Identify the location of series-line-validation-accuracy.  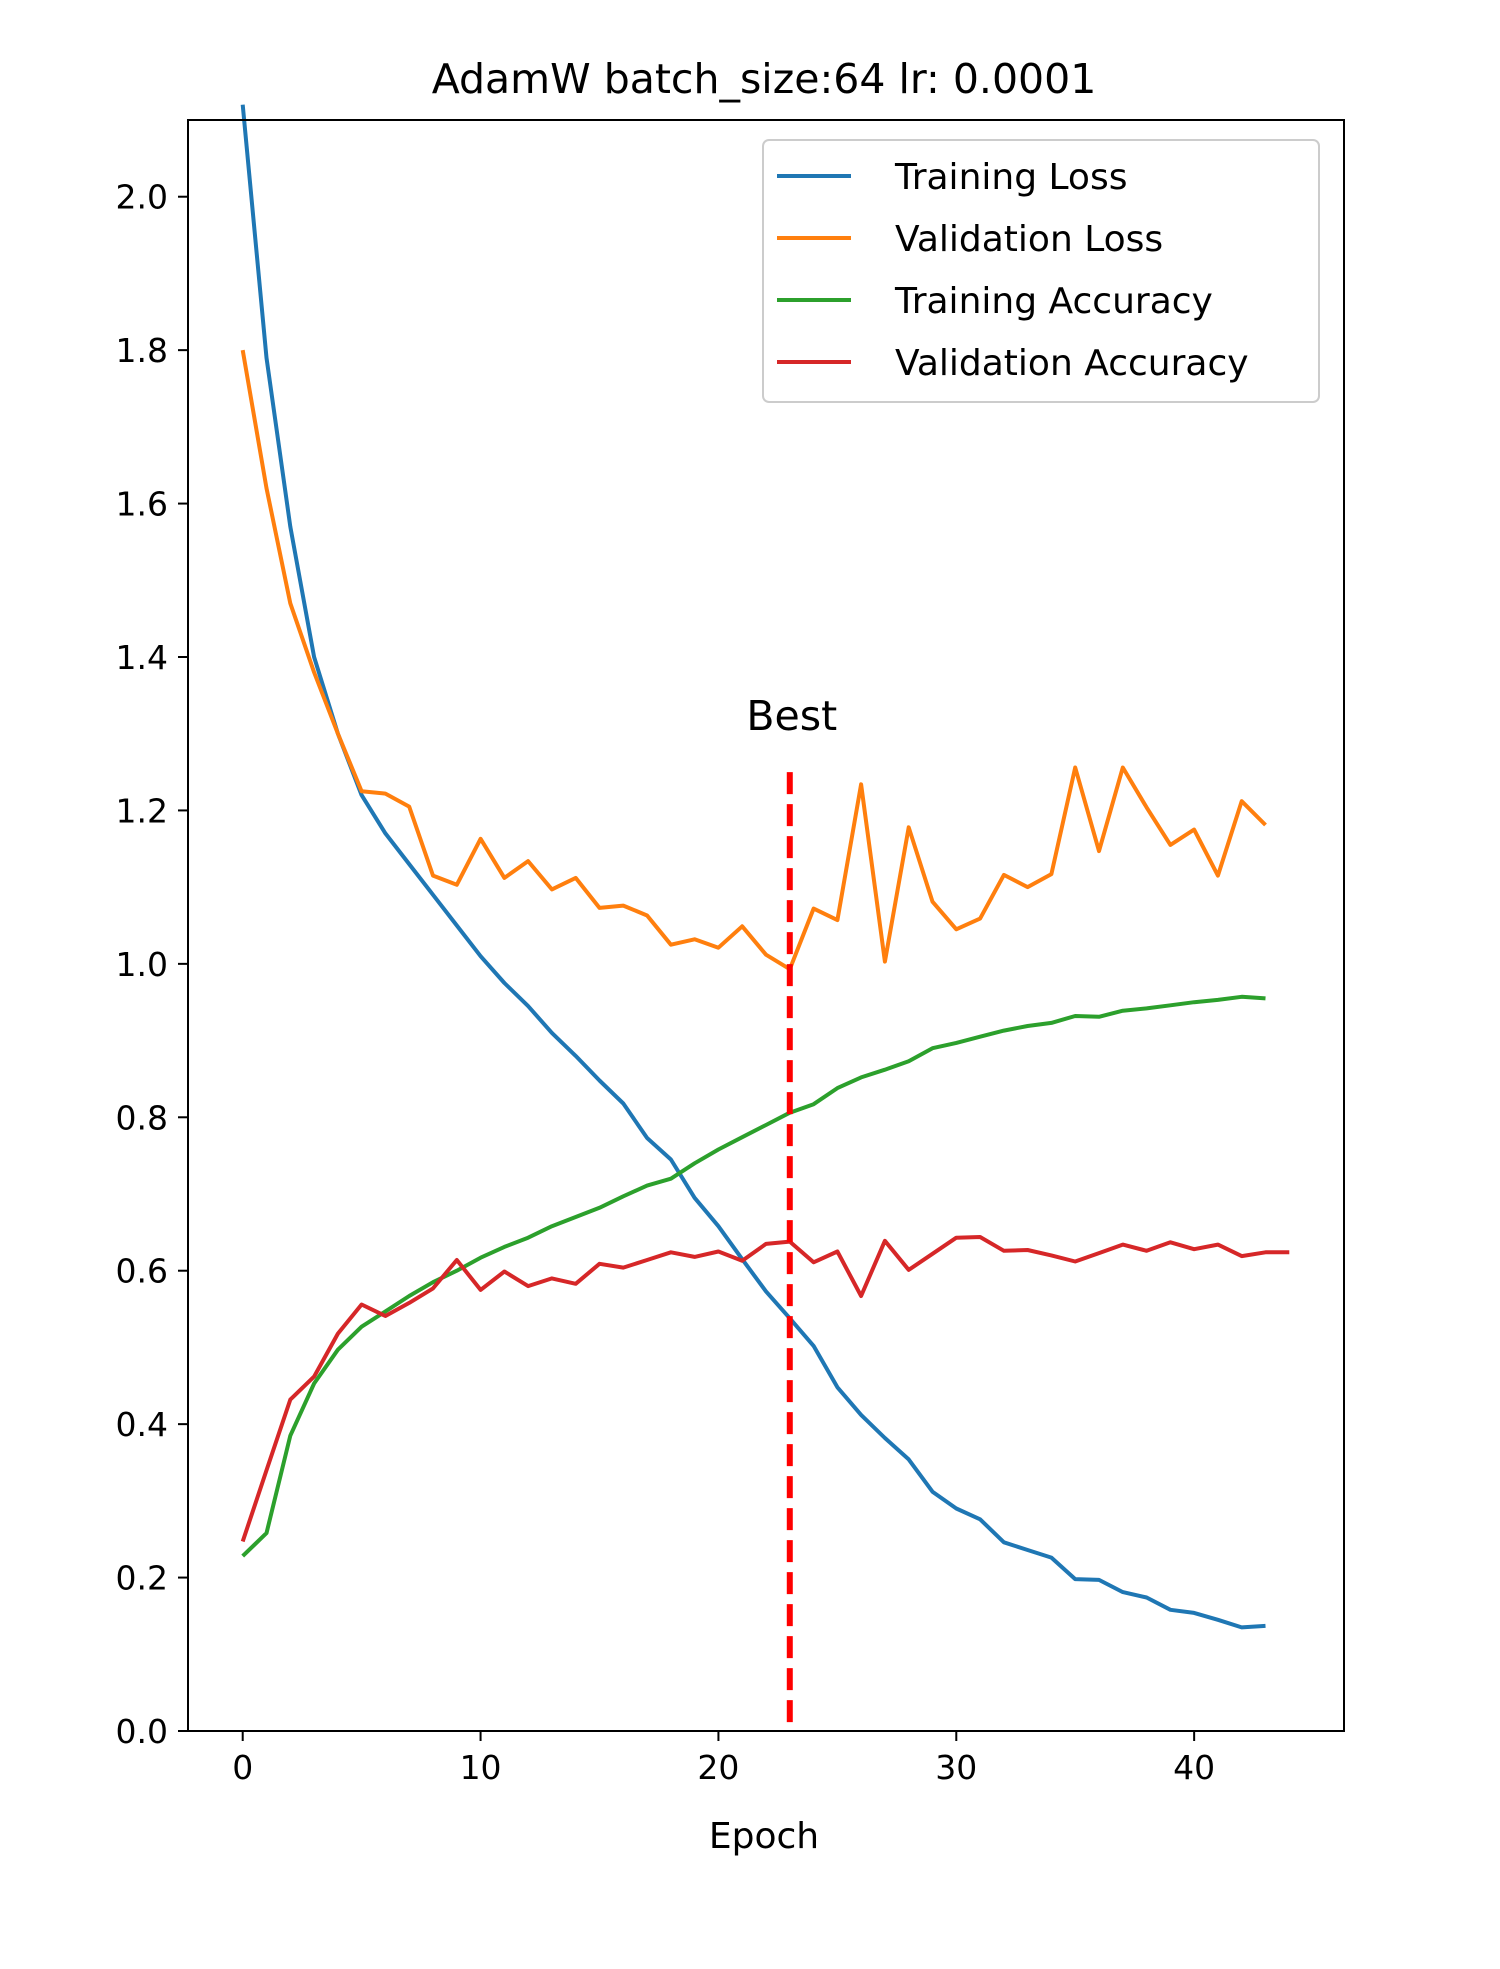
(765, 1389).